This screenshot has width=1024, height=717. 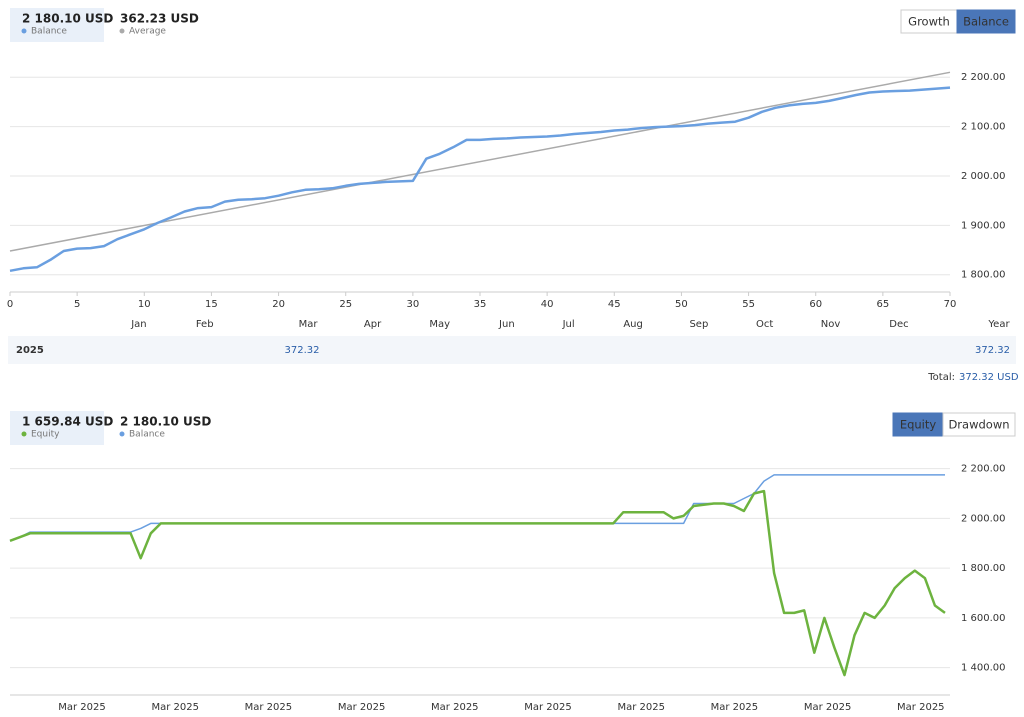 What do you see at coordinates (211, 304) in the screenshot?
I see `x-tick-label: 15` at bounding box center [211, 304].